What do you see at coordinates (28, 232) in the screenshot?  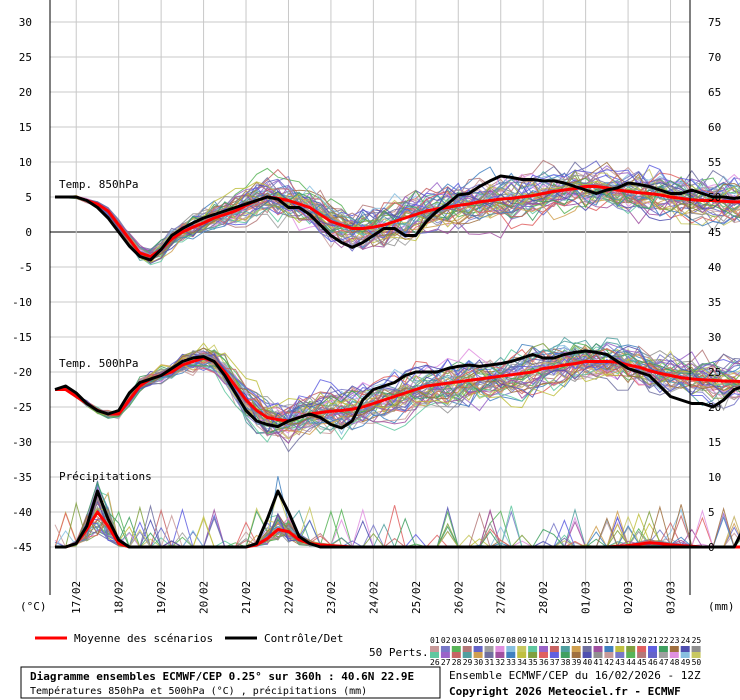 I see `left-tick-label: 0` at bounding box center [28, 232].